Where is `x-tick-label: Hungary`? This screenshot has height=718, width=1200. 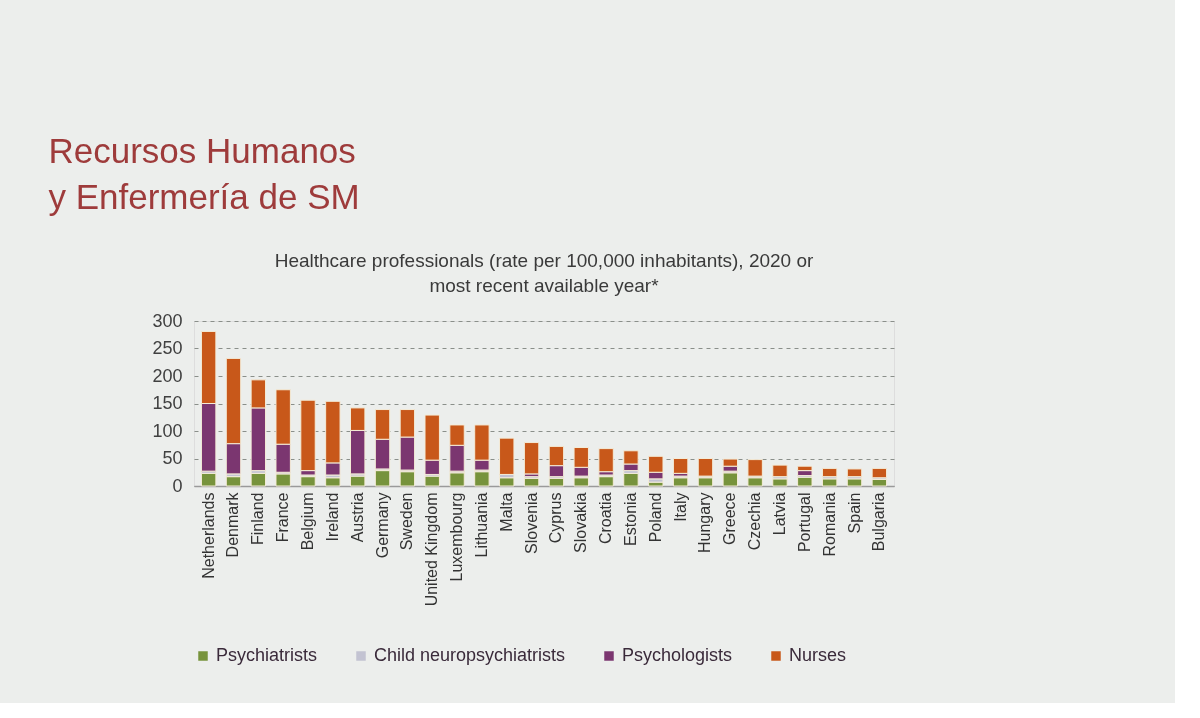
x-tick-label: Hungary is located at coordinates (705, 522).